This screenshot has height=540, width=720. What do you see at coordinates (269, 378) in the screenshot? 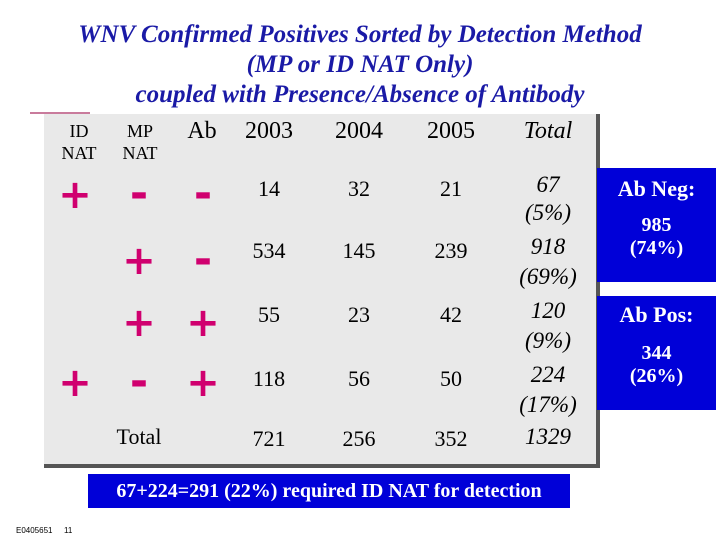
I see `row4-2003: 118` at bounding box center [269, 378].